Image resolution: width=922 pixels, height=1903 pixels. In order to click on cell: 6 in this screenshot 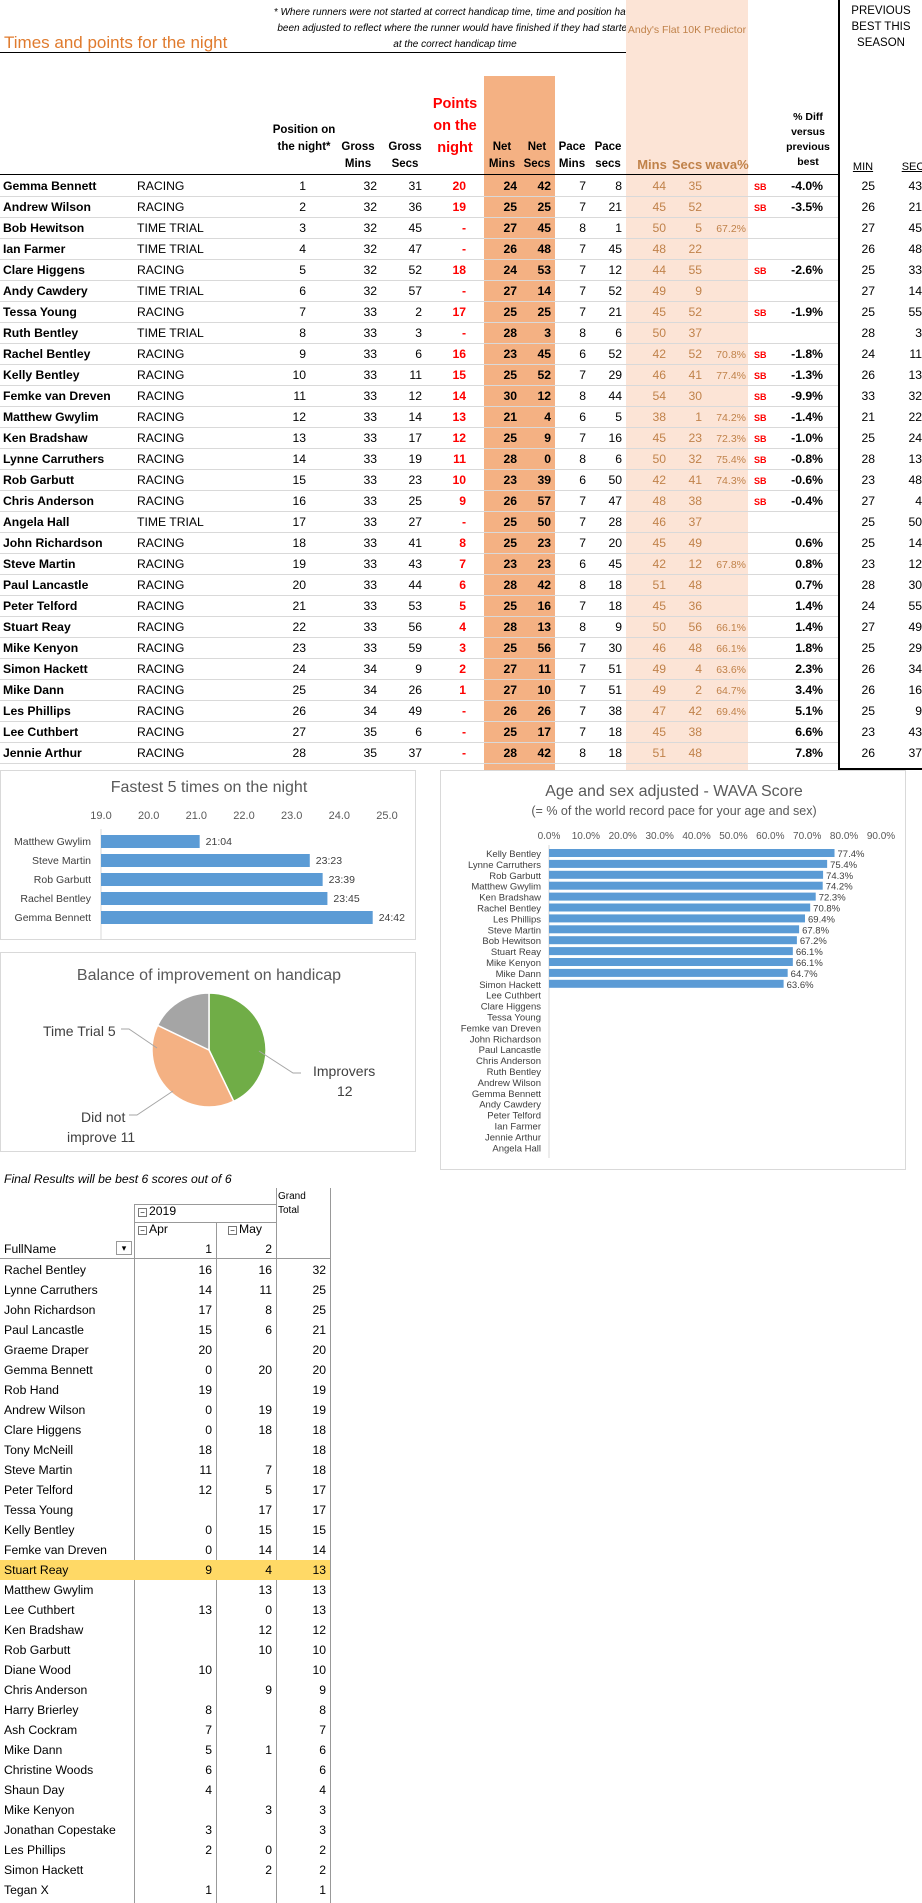, I will do `click(418, 732)`.